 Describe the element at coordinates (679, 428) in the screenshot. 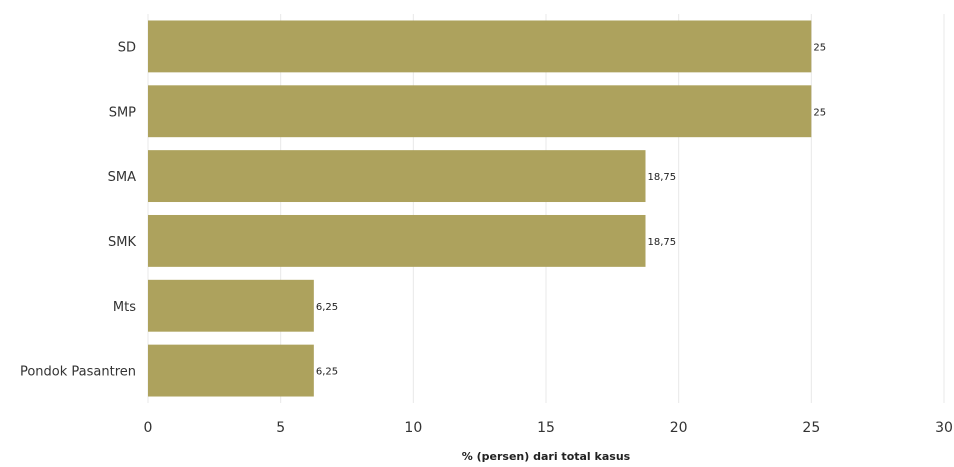

I see `x-tick-label: 20` at that location.